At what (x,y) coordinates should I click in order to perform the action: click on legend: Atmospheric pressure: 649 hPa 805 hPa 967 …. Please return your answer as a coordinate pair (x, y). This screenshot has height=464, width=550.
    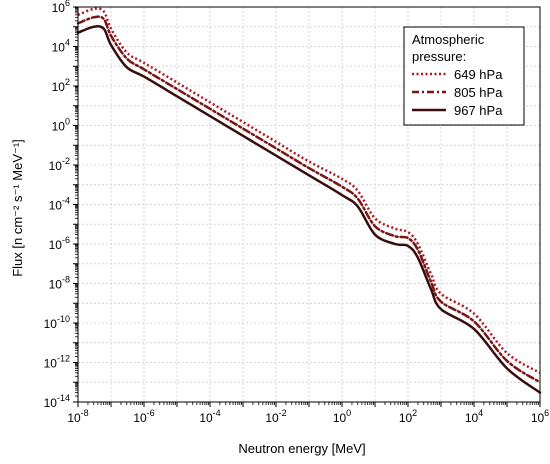
    Looking at the image, I should click on (464, 76).